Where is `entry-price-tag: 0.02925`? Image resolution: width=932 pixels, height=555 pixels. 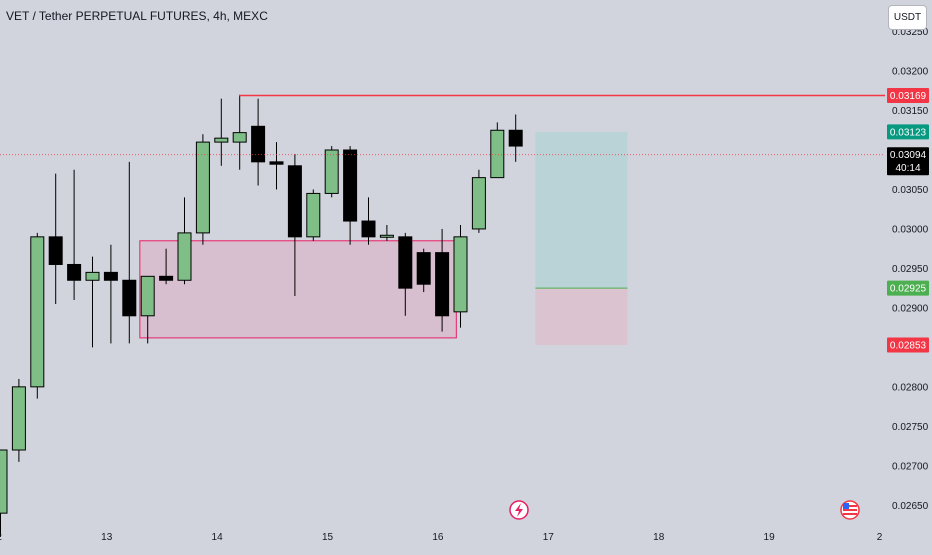
entry-price-tag: 0.02925 is located at coordinates (908, 288).